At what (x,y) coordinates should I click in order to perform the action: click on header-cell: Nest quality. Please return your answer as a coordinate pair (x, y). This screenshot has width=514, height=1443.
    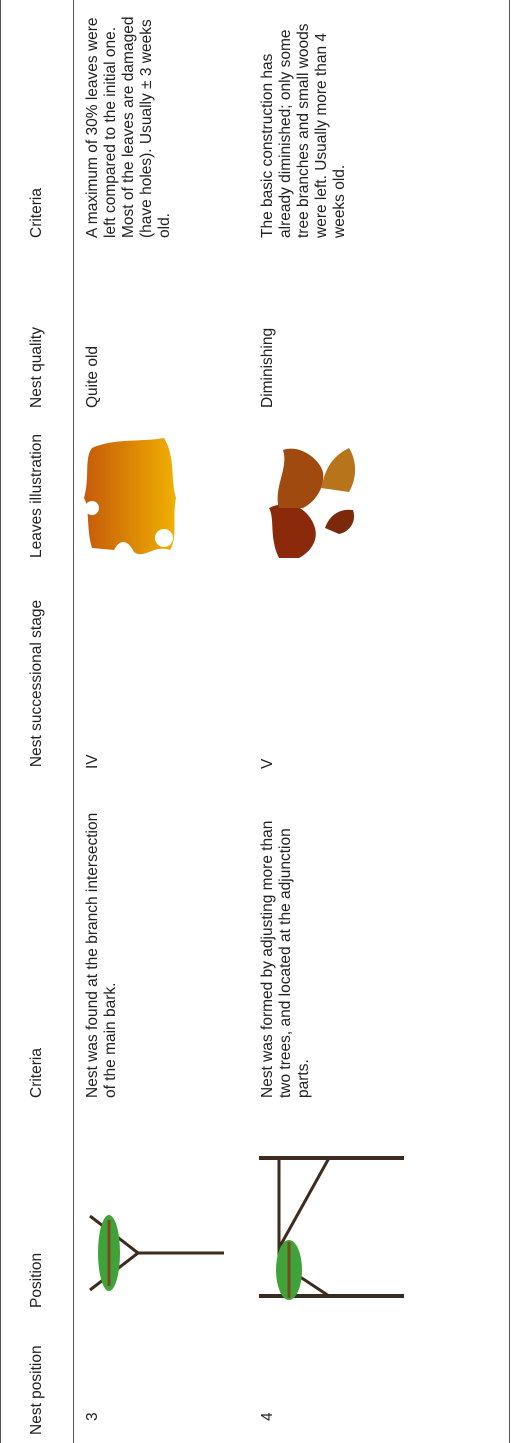
    Looking at the image, I should click on (37, 331).